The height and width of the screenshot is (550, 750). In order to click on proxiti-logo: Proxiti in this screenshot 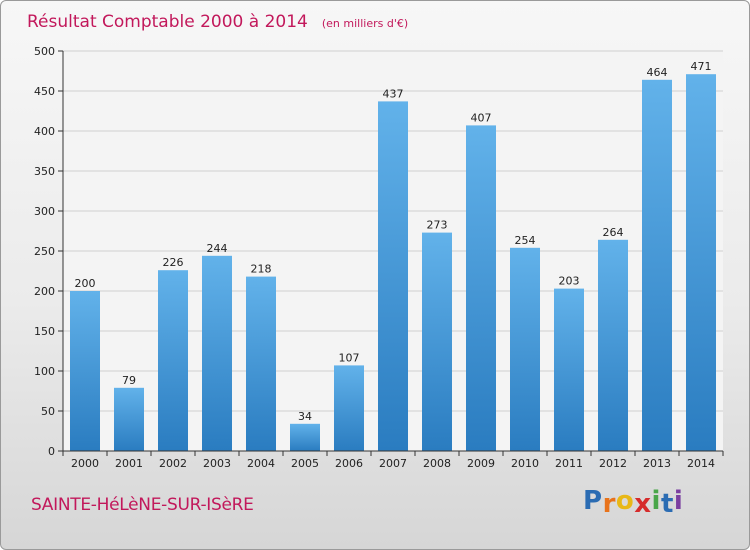, I will do `click(633, 502)`.